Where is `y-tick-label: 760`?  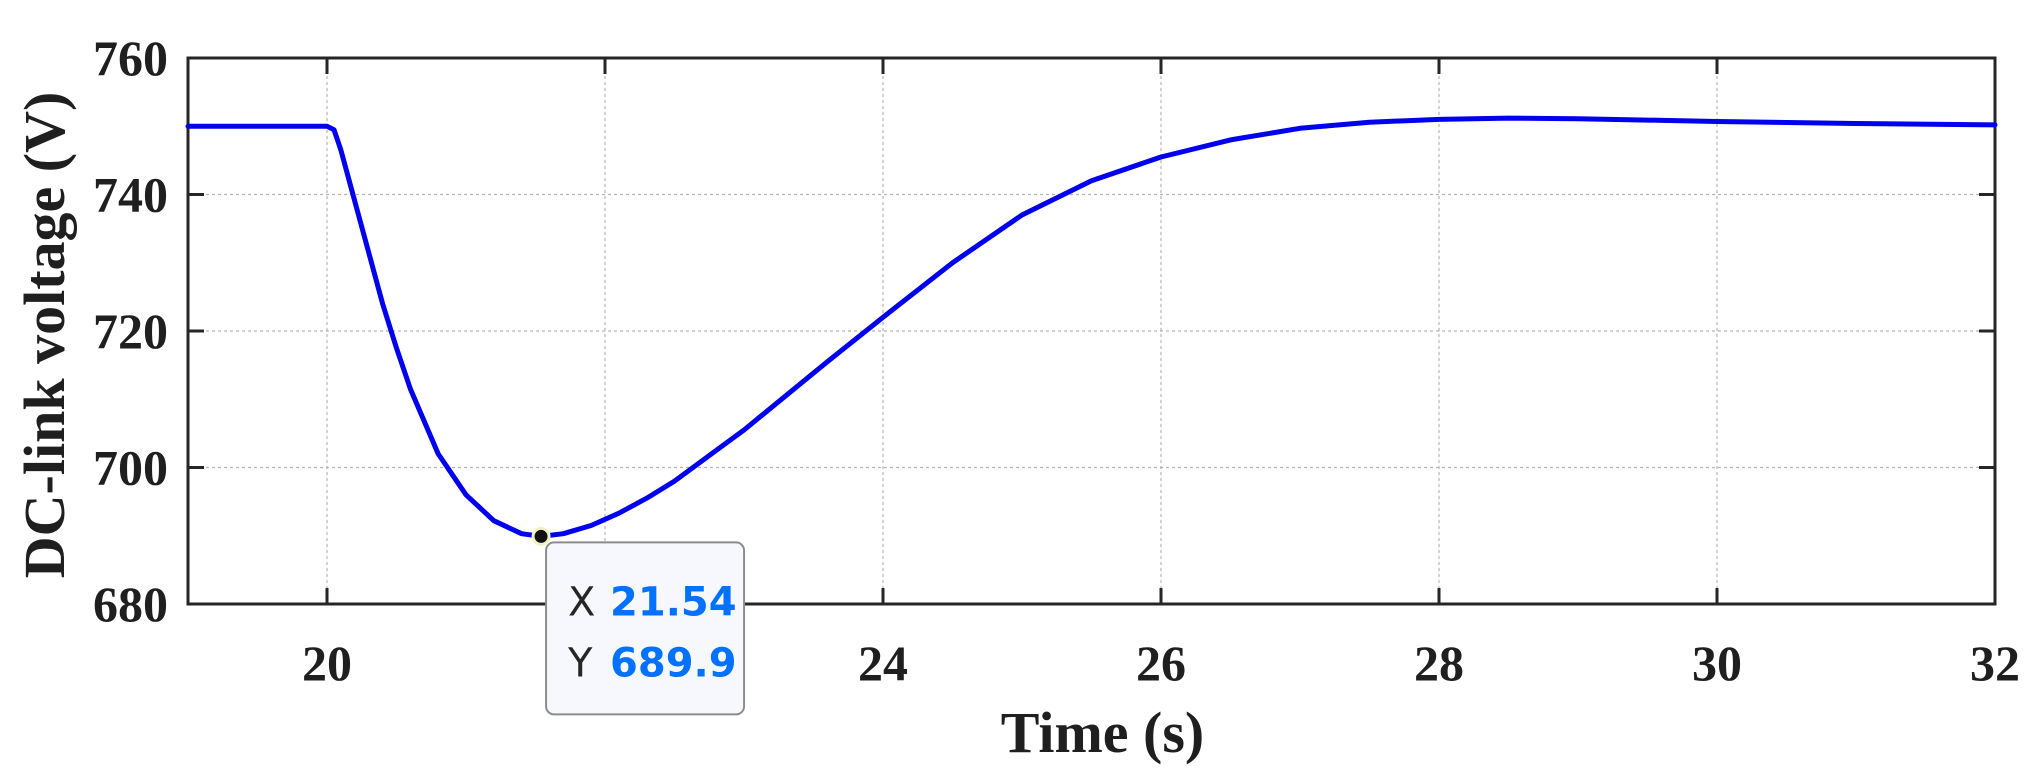 y-tick-label: 760 is located at coordinates (130, 58).